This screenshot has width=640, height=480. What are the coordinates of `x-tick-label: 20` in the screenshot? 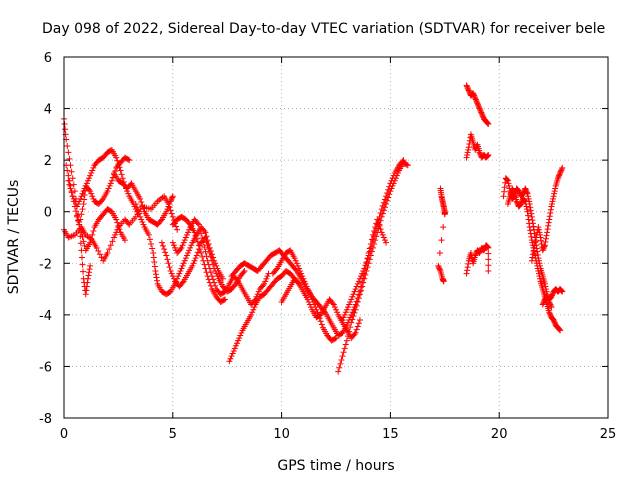 It's located at (499, 434).